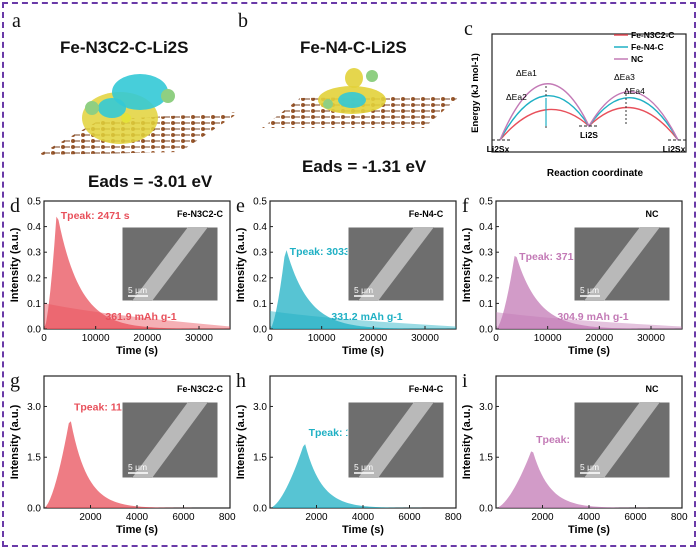 This screenshot has height=551, width=700. Describe the element at coordinates (635, 517) in the screenshot. I see `xtick-label-i-2: 6000` at that location.